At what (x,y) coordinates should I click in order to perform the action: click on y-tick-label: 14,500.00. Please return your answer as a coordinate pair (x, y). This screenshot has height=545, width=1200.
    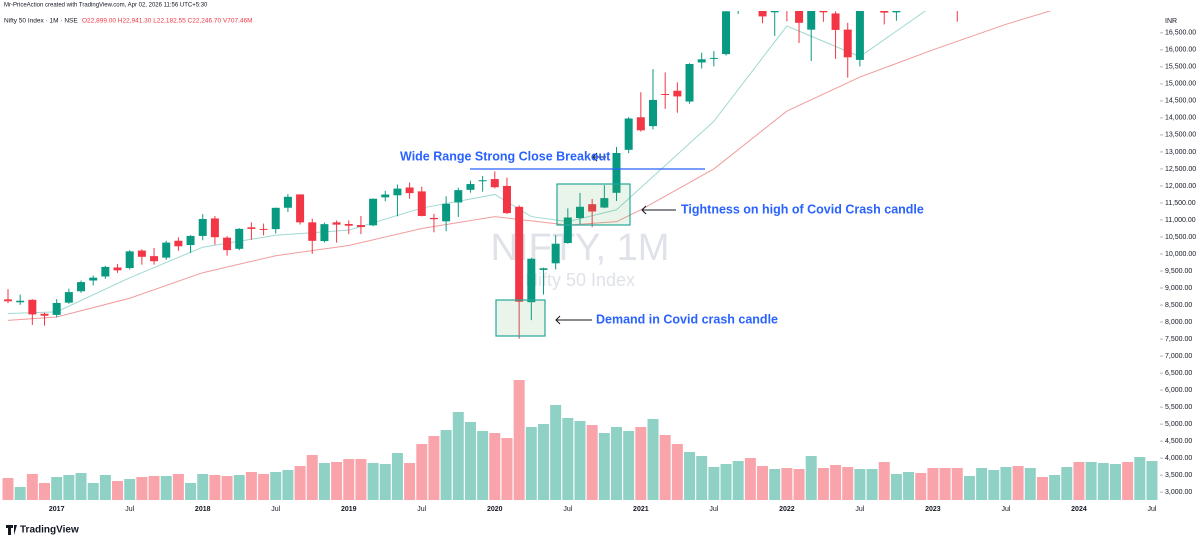
    Looking at the image, I should click on (1180, 101).